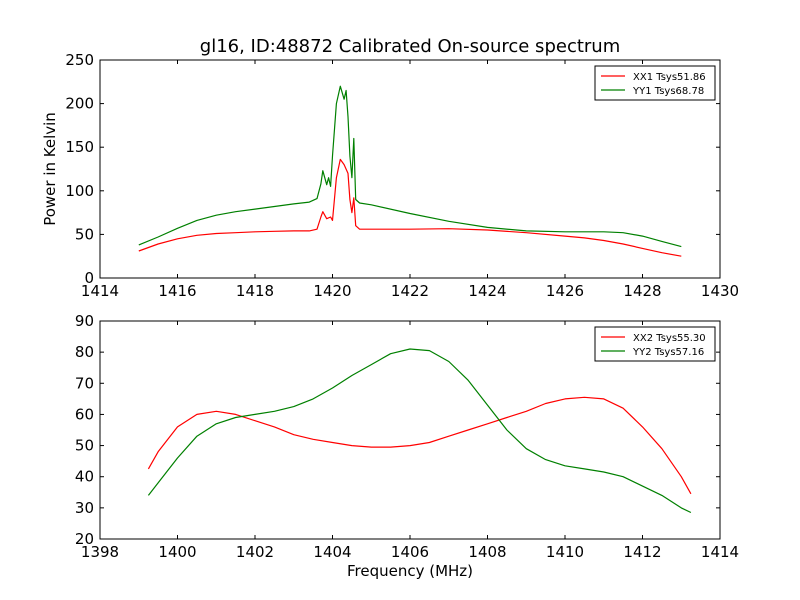  I want to click on y-tick-label: 150, so click(79, 147).